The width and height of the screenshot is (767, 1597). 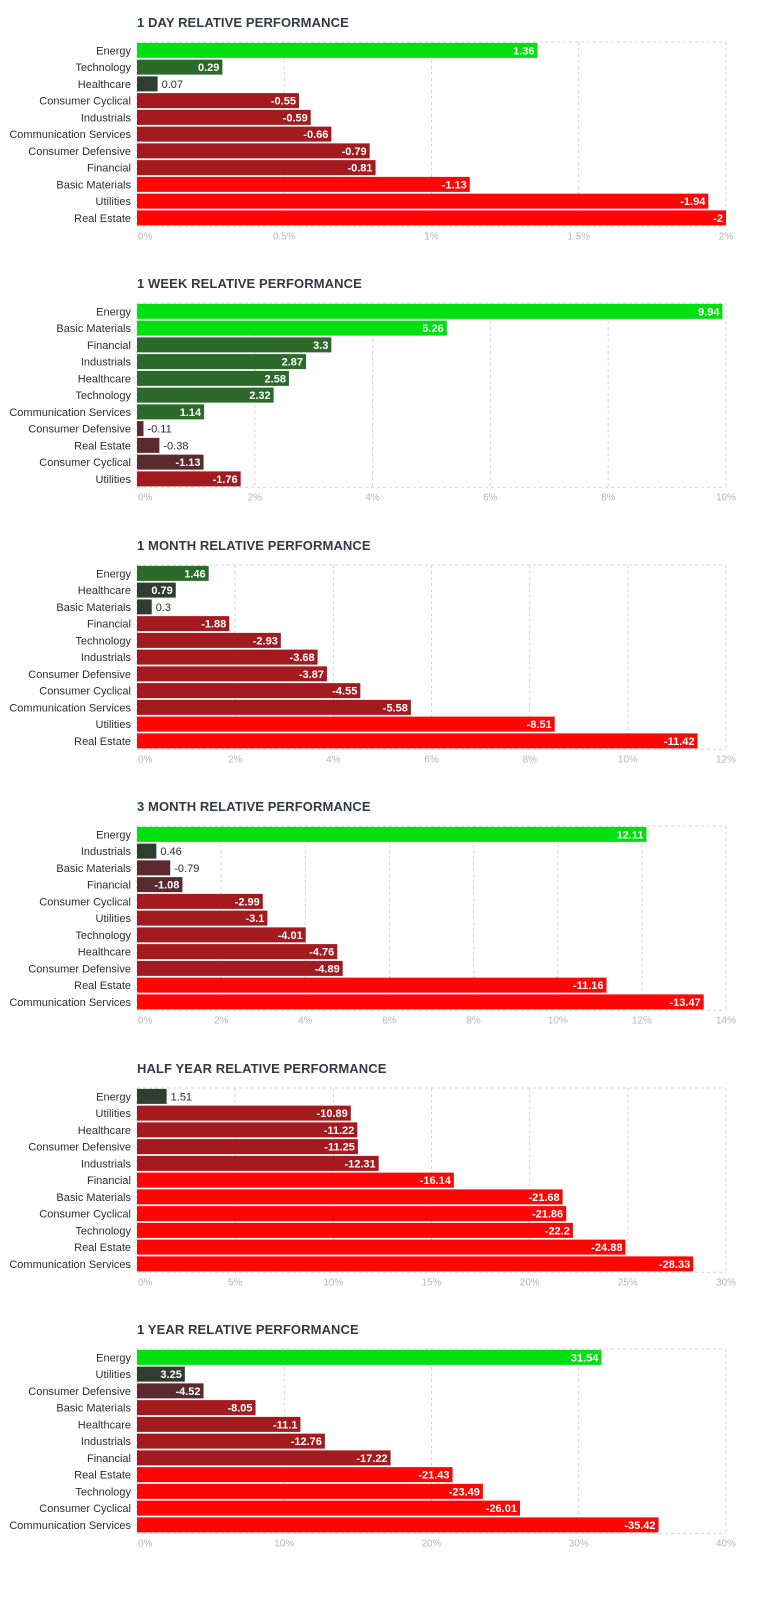 I want to click on category-label: Consumer Cyclical, so click(x=85, y=463).